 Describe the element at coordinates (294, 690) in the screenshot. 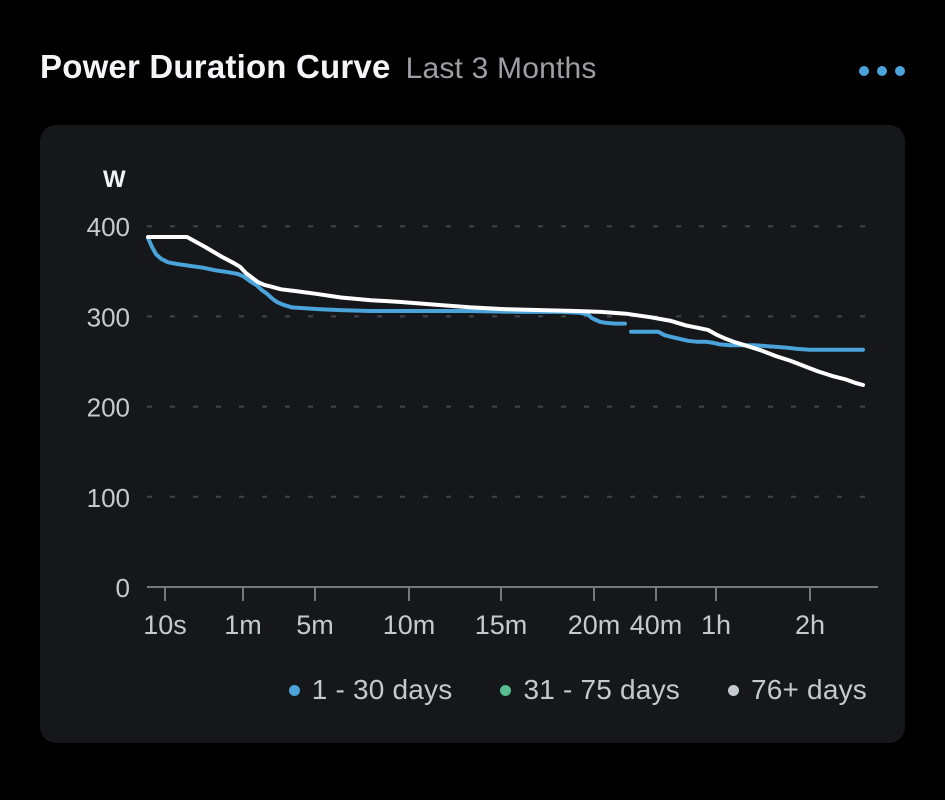

I see `legend-dot-blue-icon` at that location.